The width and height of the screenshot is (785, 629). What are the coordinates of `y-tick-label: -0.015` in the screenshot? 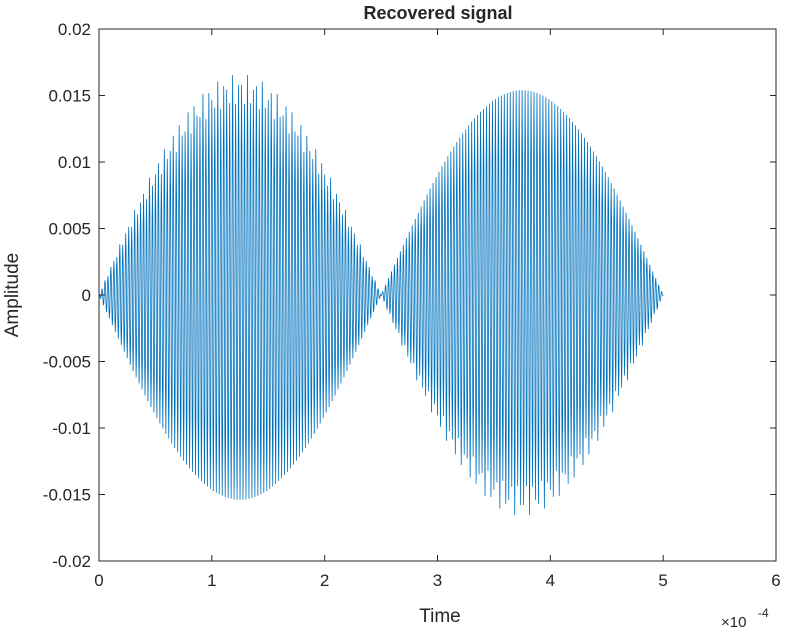 It's located at (67, 495).